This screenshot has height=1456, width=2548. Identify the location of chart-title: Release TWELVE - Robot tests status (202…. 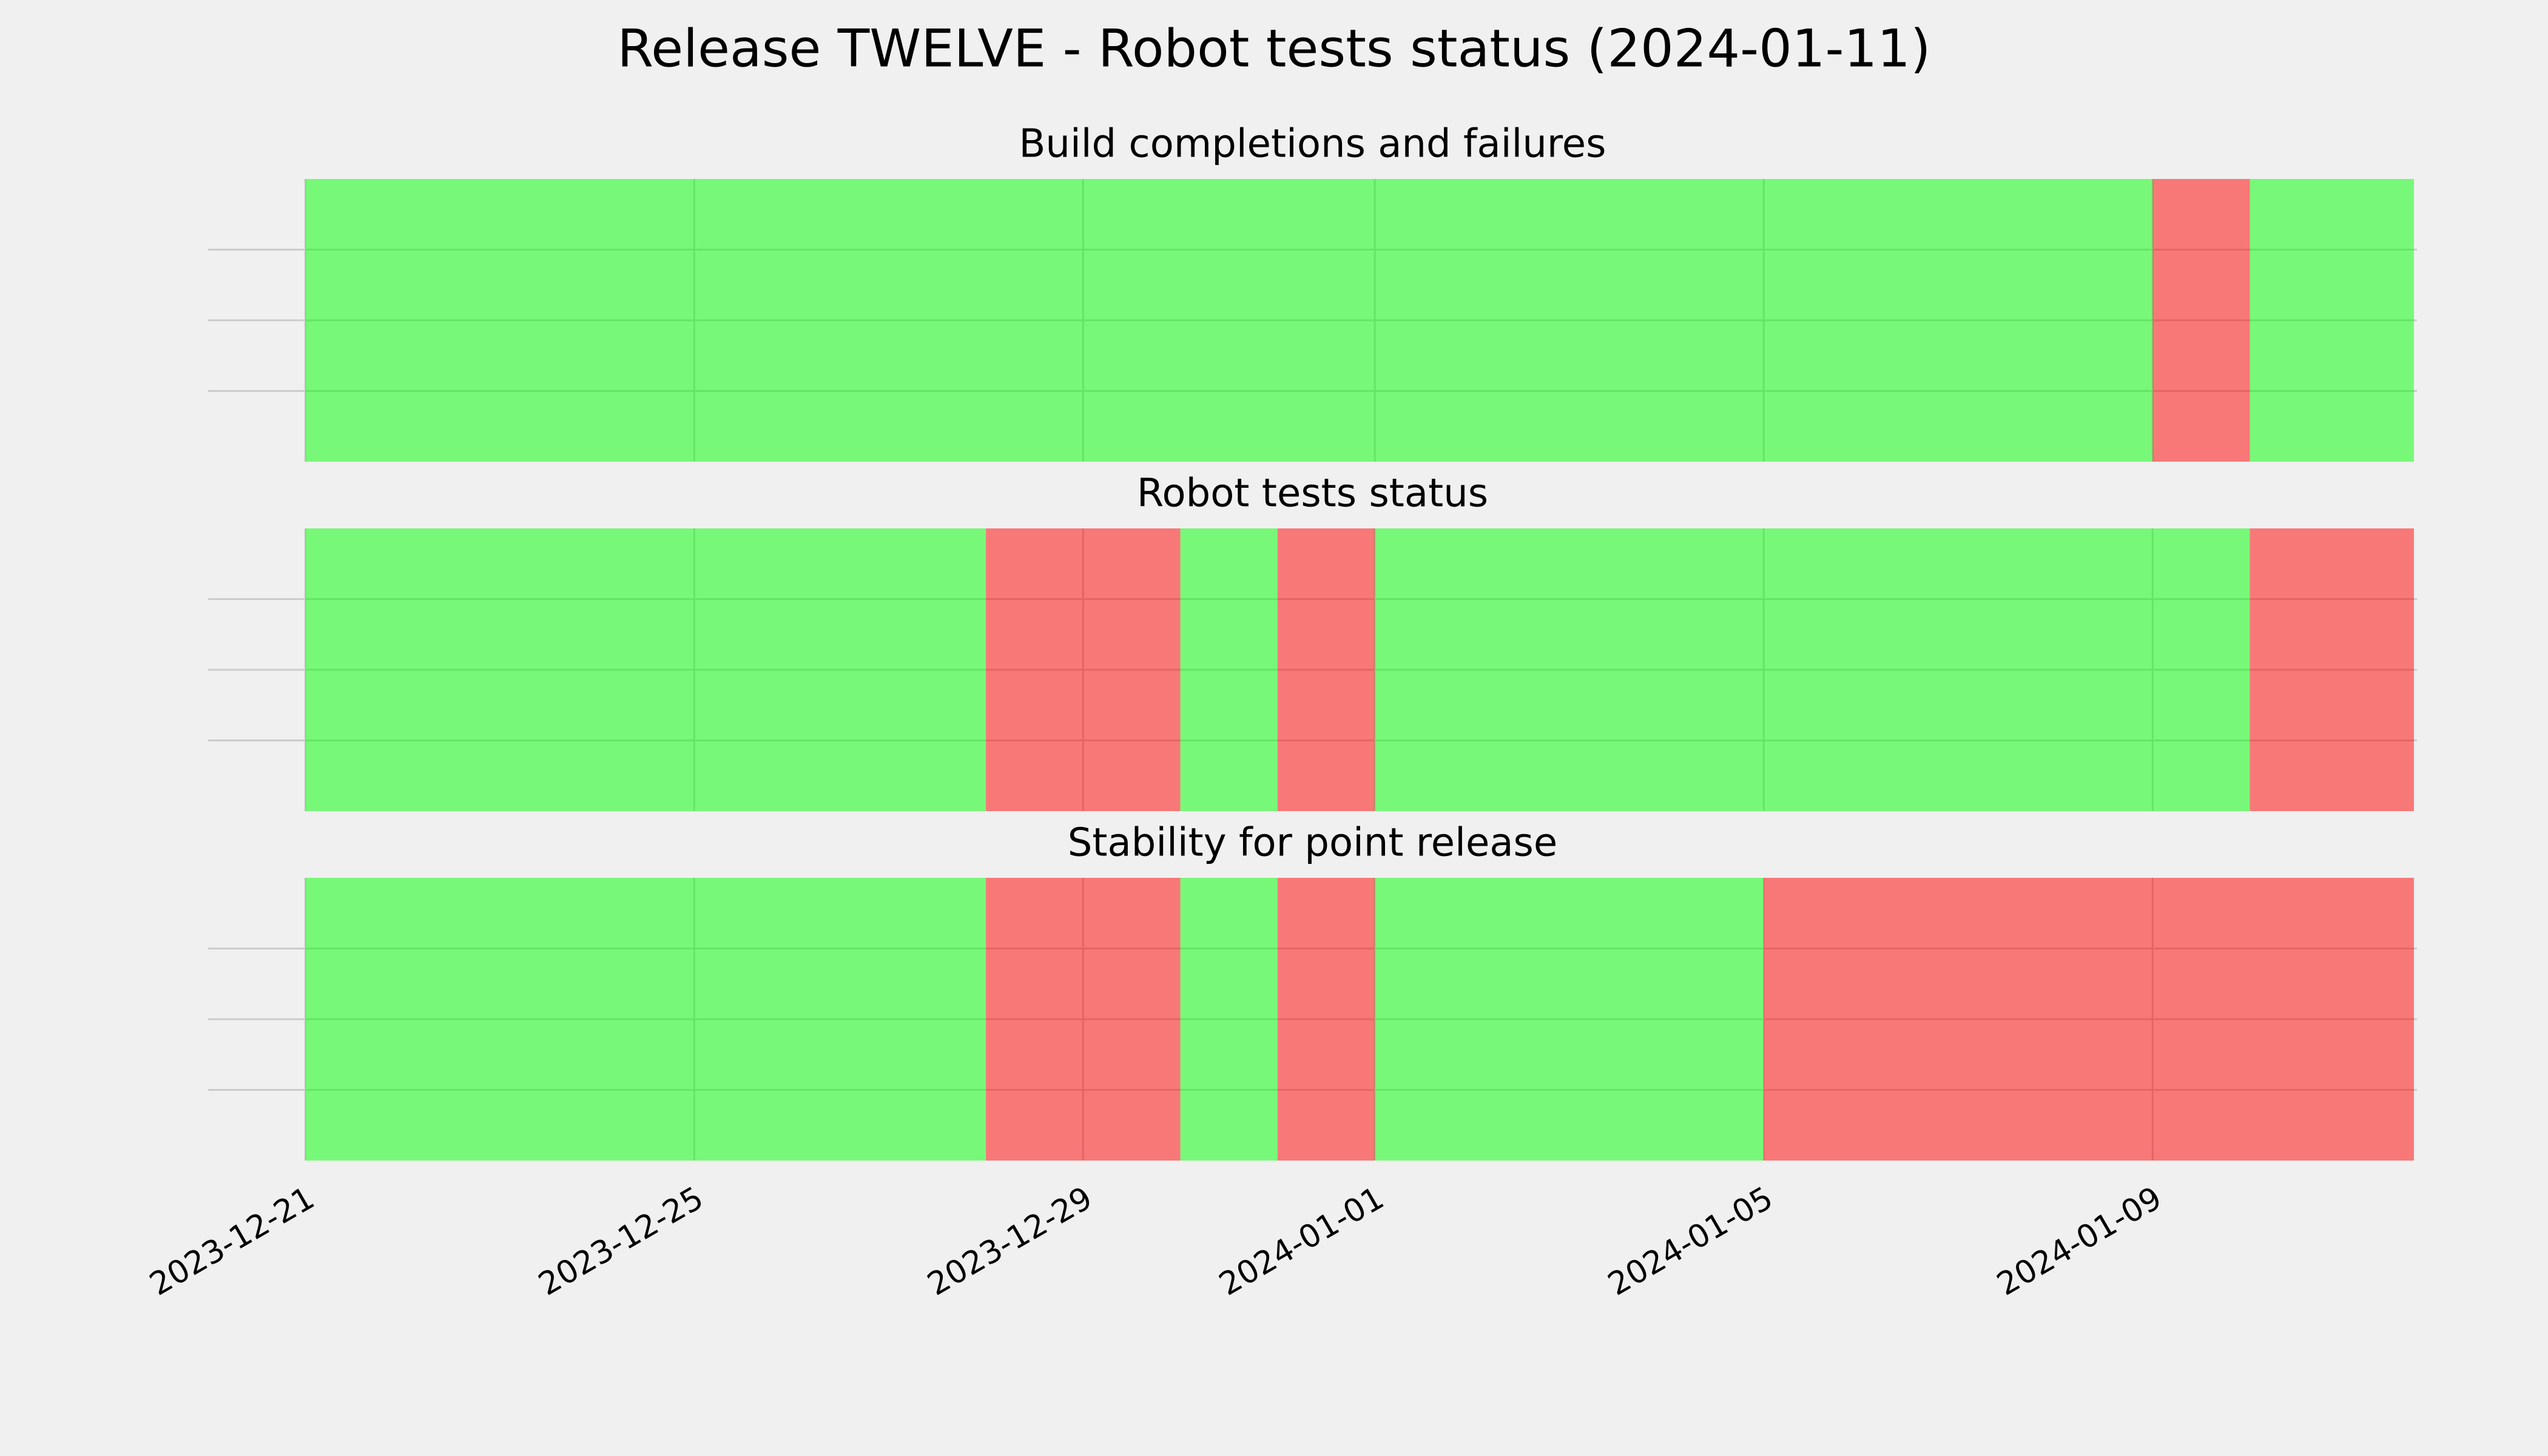
(1273, 48).